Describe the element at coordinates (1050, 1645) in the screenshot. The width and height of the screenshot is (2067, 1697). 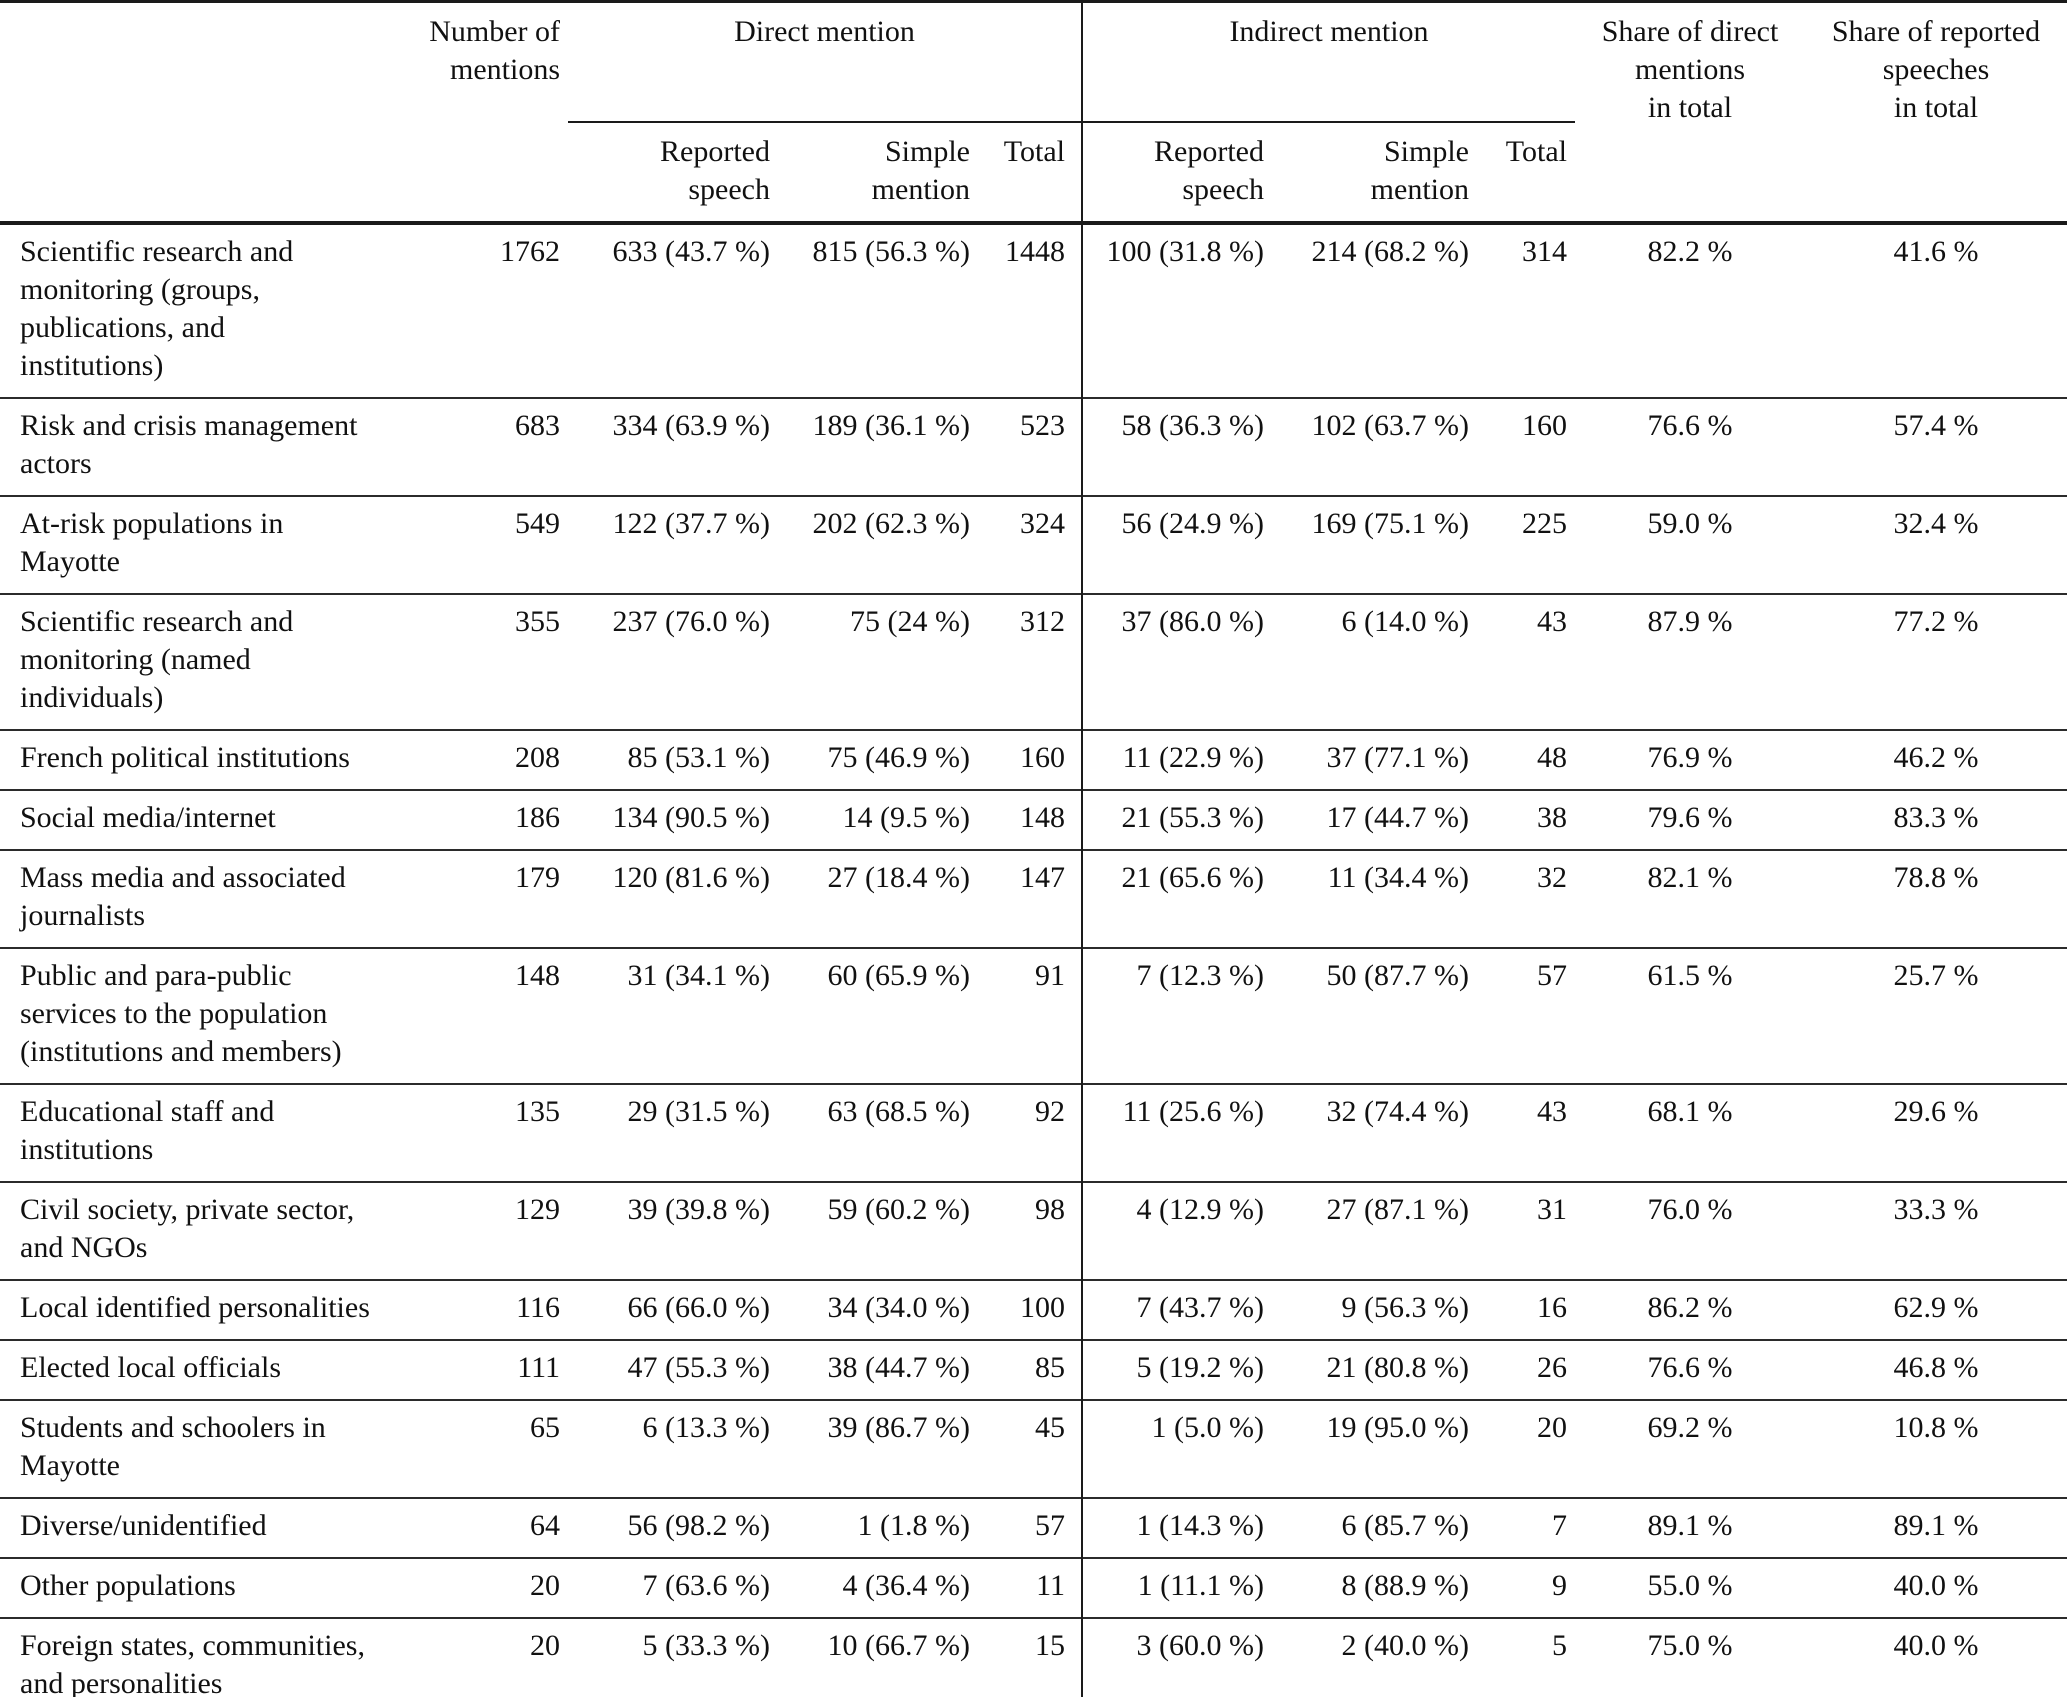
I see `cell-direct-total: 15` at that location.